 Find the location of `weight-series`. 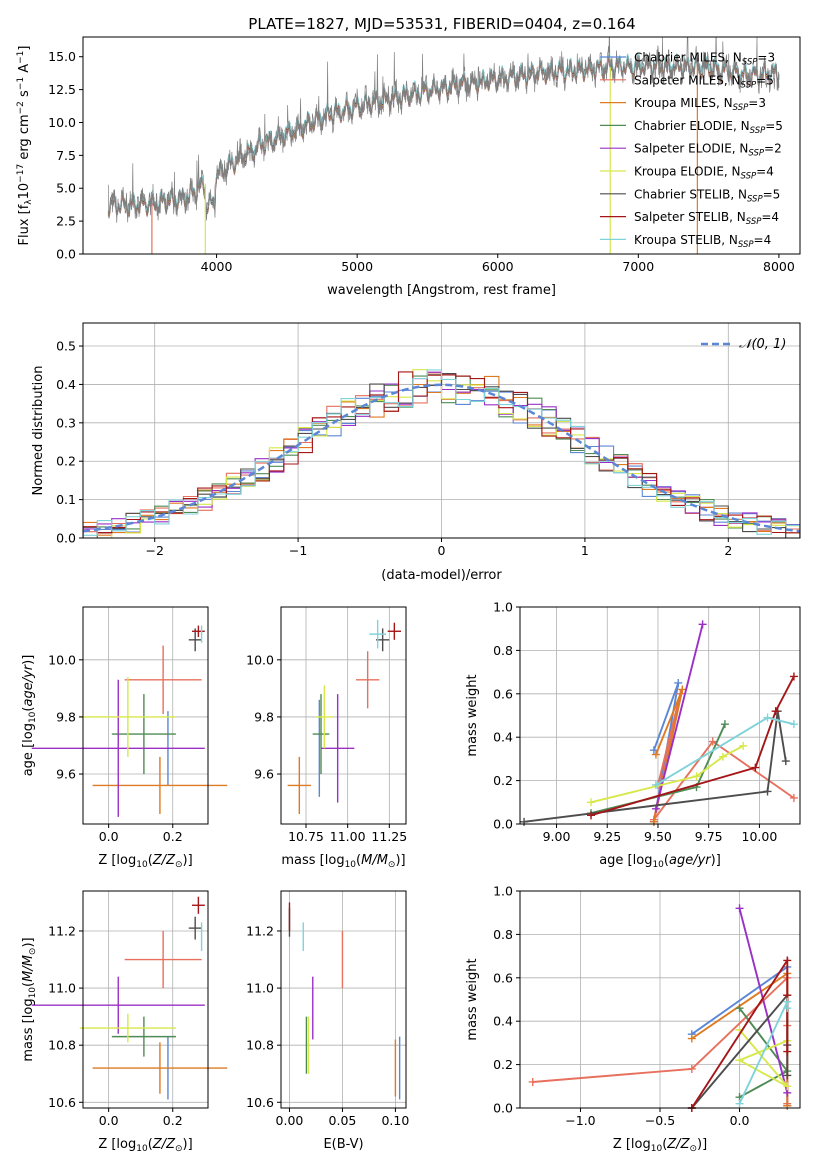

weight-series is located at coordinates (763, 1052).